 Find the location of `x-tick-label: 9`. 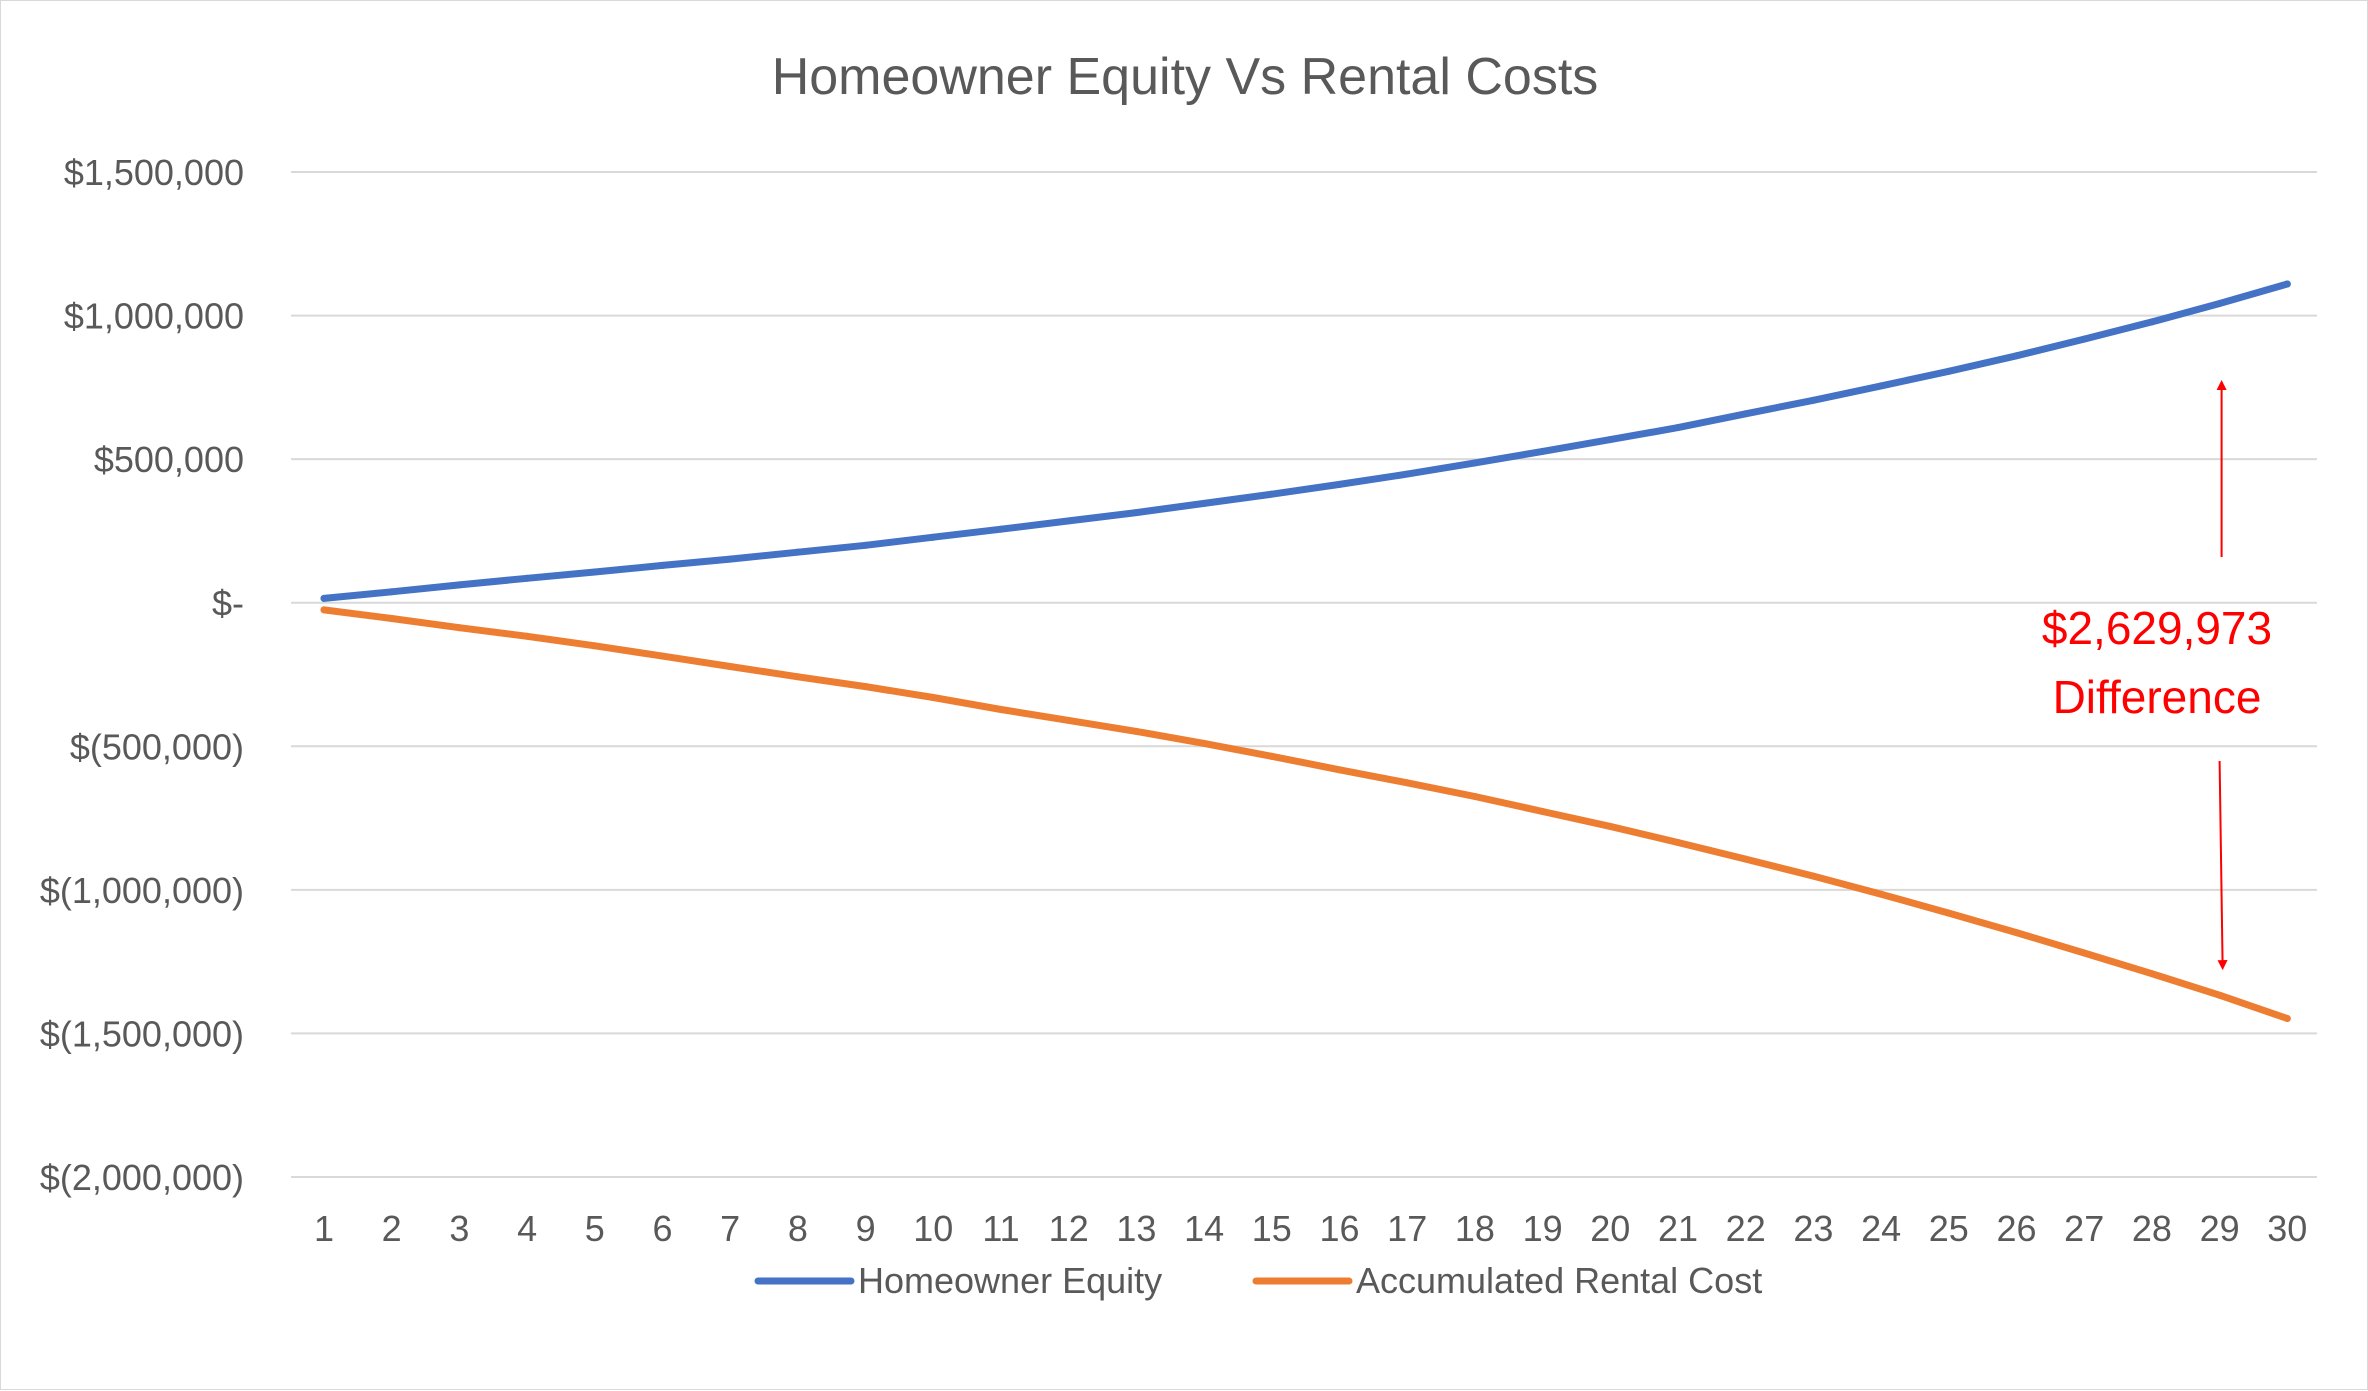

x-tick-label: 9 is located at coordinates (866, 1228).